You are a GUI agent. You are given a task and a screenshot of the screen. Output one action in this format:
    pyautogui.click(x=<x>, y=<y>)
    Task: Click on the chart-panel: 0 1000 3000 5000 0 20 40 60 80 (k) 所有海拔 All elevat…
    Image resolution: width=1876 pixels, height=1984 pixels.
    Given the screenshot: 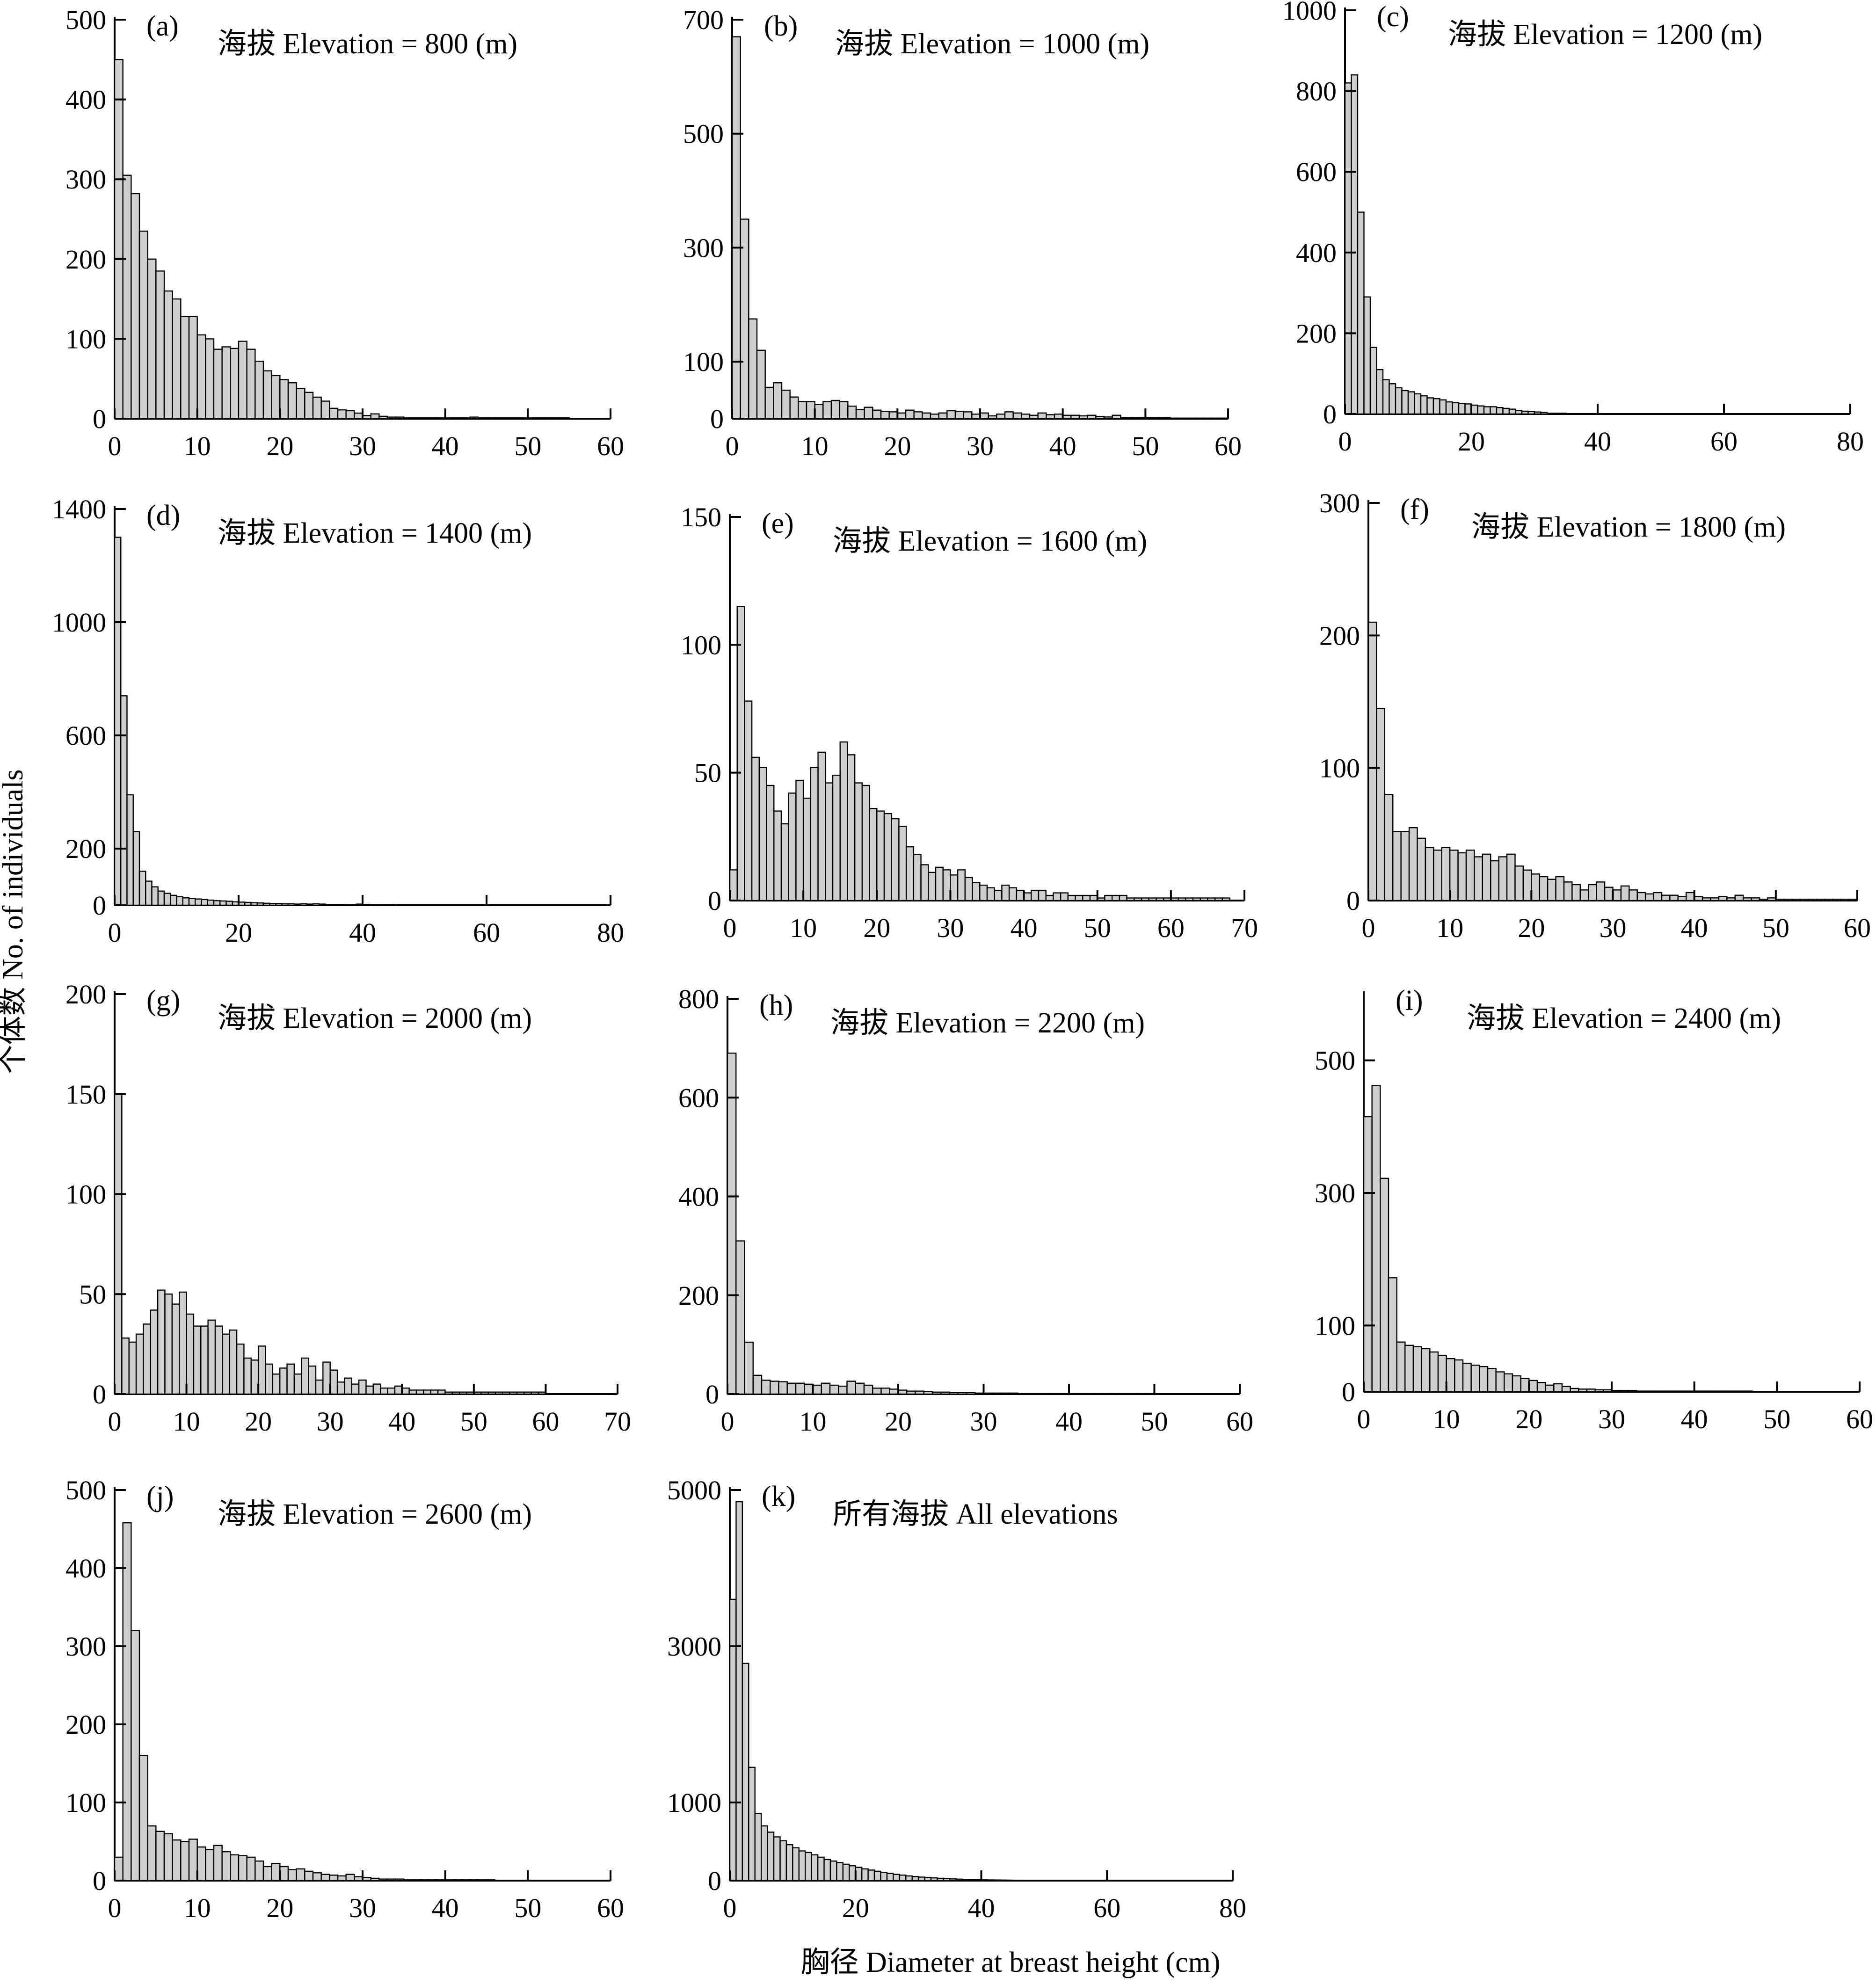 What is the action you would take?
    pyautogui.click(x=956, y=1699)
    